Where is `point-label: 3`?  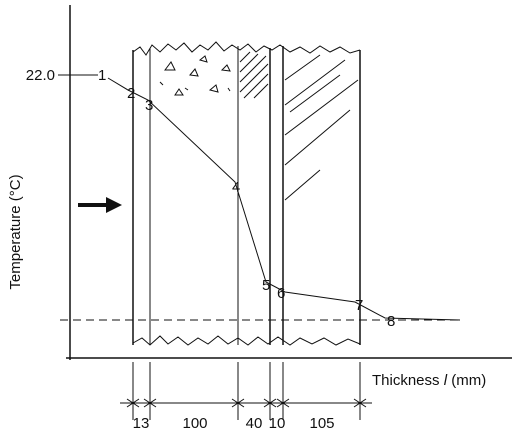 point-label: 3 is located at coordinates (149, 105).